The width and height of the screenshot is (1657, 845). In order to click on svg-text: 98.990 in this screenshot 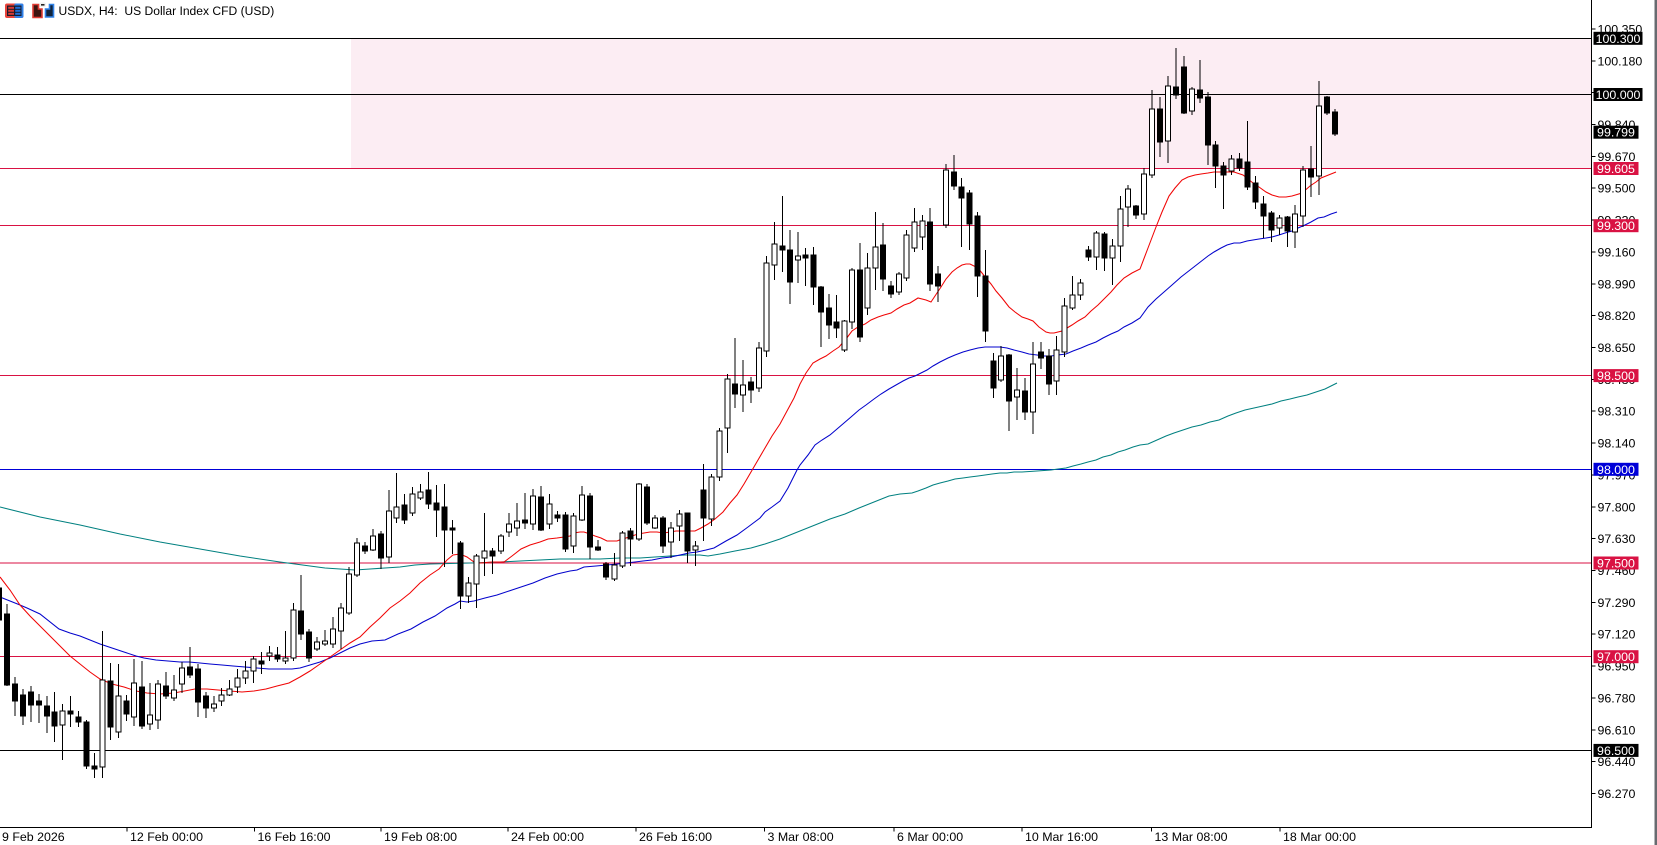, I will do `click(1617, 284)`.